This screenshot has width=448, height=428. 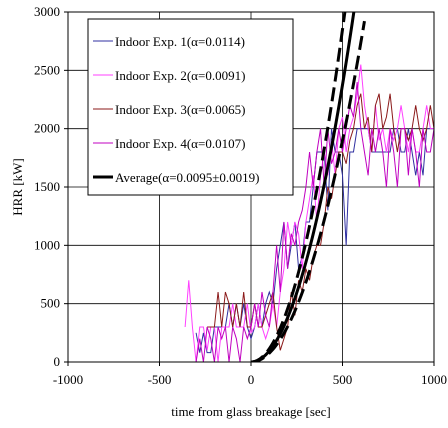 What do you see at coordinates (251, 379) in the screenshot?
I see `x-tick-label: 0` at bounding box center [251, 379].